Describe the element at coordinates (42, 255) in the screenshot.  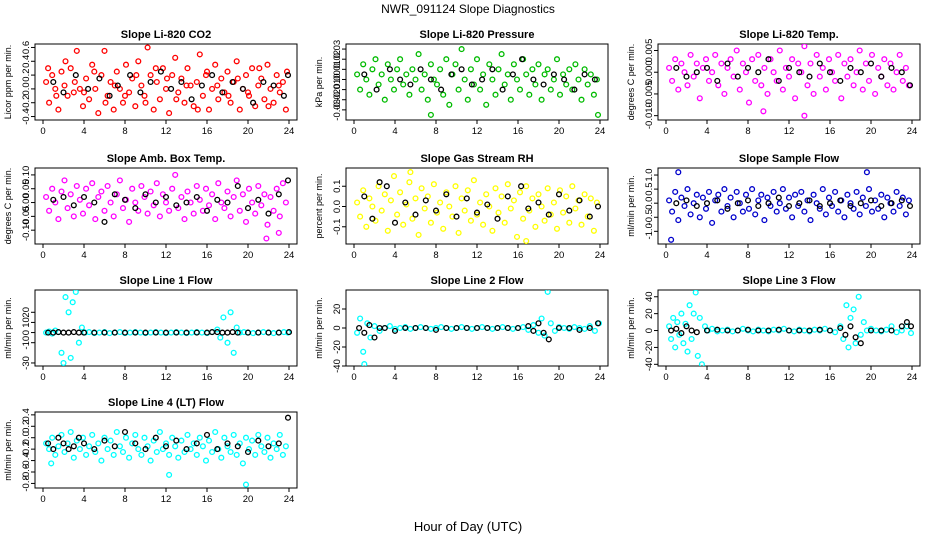
I see `panel-4-x-tick-label: 0` at that location.